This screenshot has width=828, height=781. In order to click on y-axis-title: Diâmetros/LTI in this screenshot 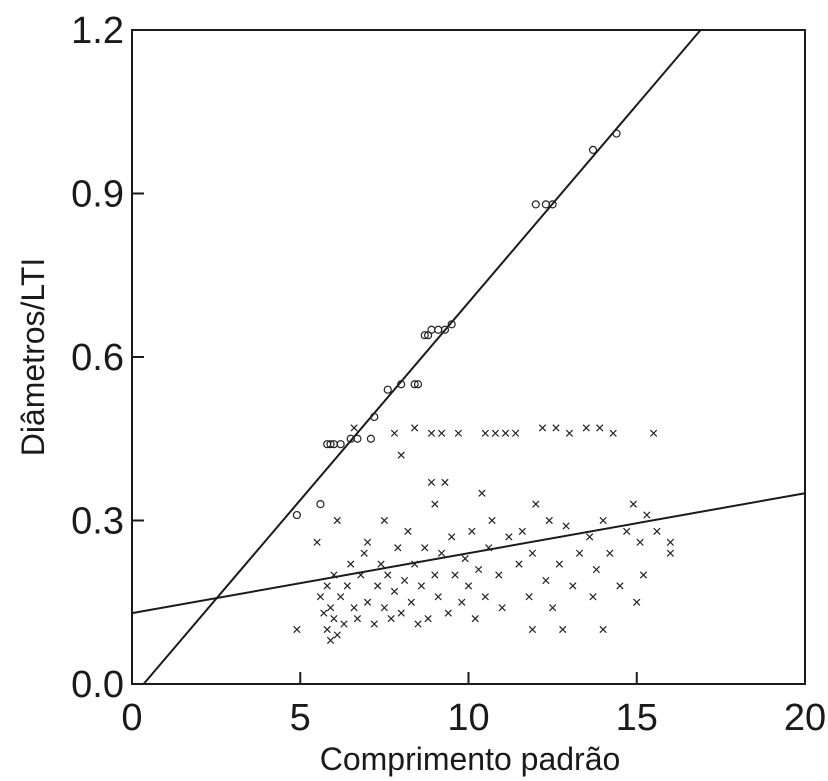, I will do `click(33, 357)`.